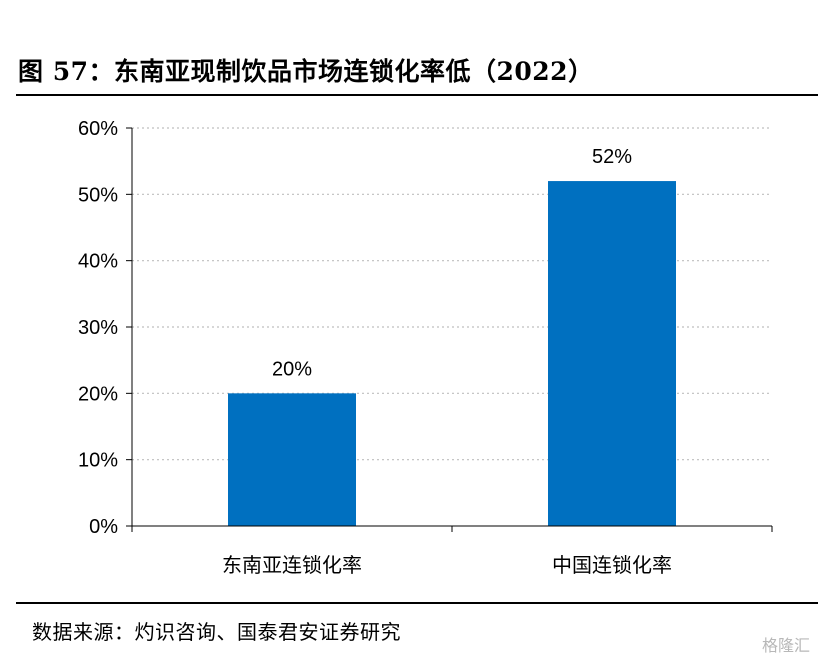 Image resolution: width=818 pixels, height=658 pixels. What do you see at coordinates (417, 603) in the screenshot?
I see `bottom-rule` at bounding box center [417, 603].